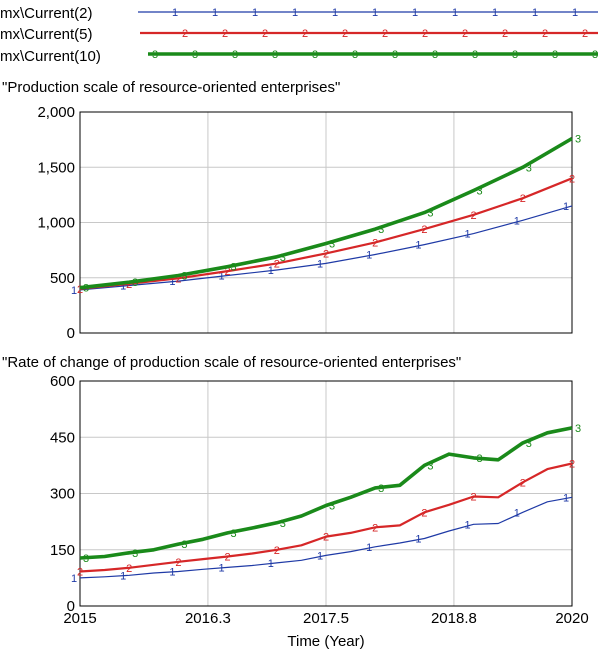 This screenshot has height=655, width=600. What do you see at coordinates (62, 437) in the screenshot?
I see `y-tick-label: 450` at bounding box center [62, 437].